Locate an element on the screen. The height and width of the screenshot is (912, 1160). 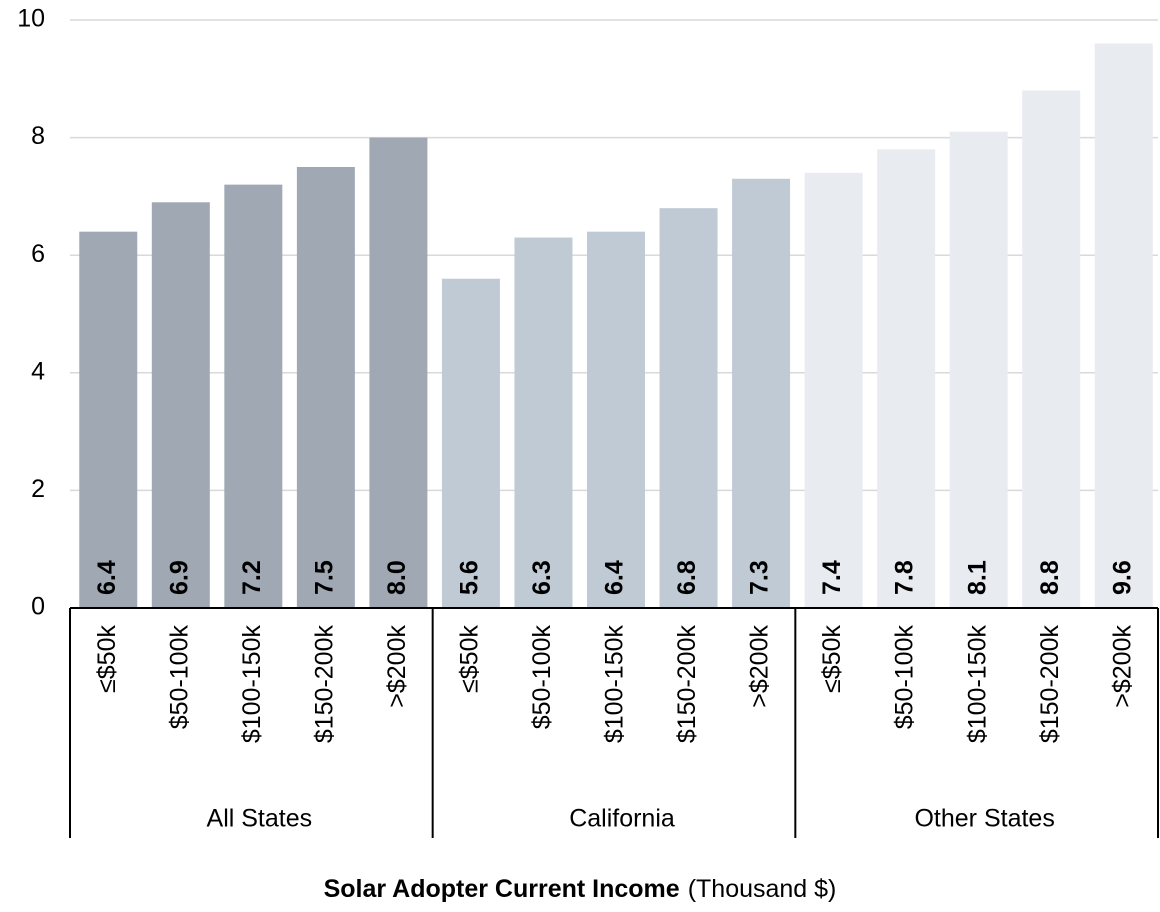
x-axis-label: Solar Adopter Current Income is located at coordinates (502, 889).